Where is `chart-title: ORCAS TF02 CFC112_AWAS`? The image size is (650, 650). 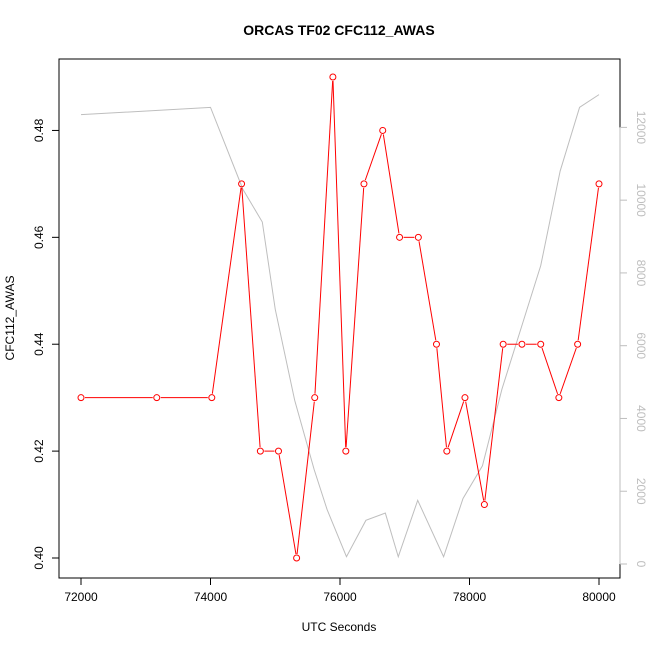
chart-title: ORCAS TF02 CFC112_AWAS is located at coordinates (338, 30).